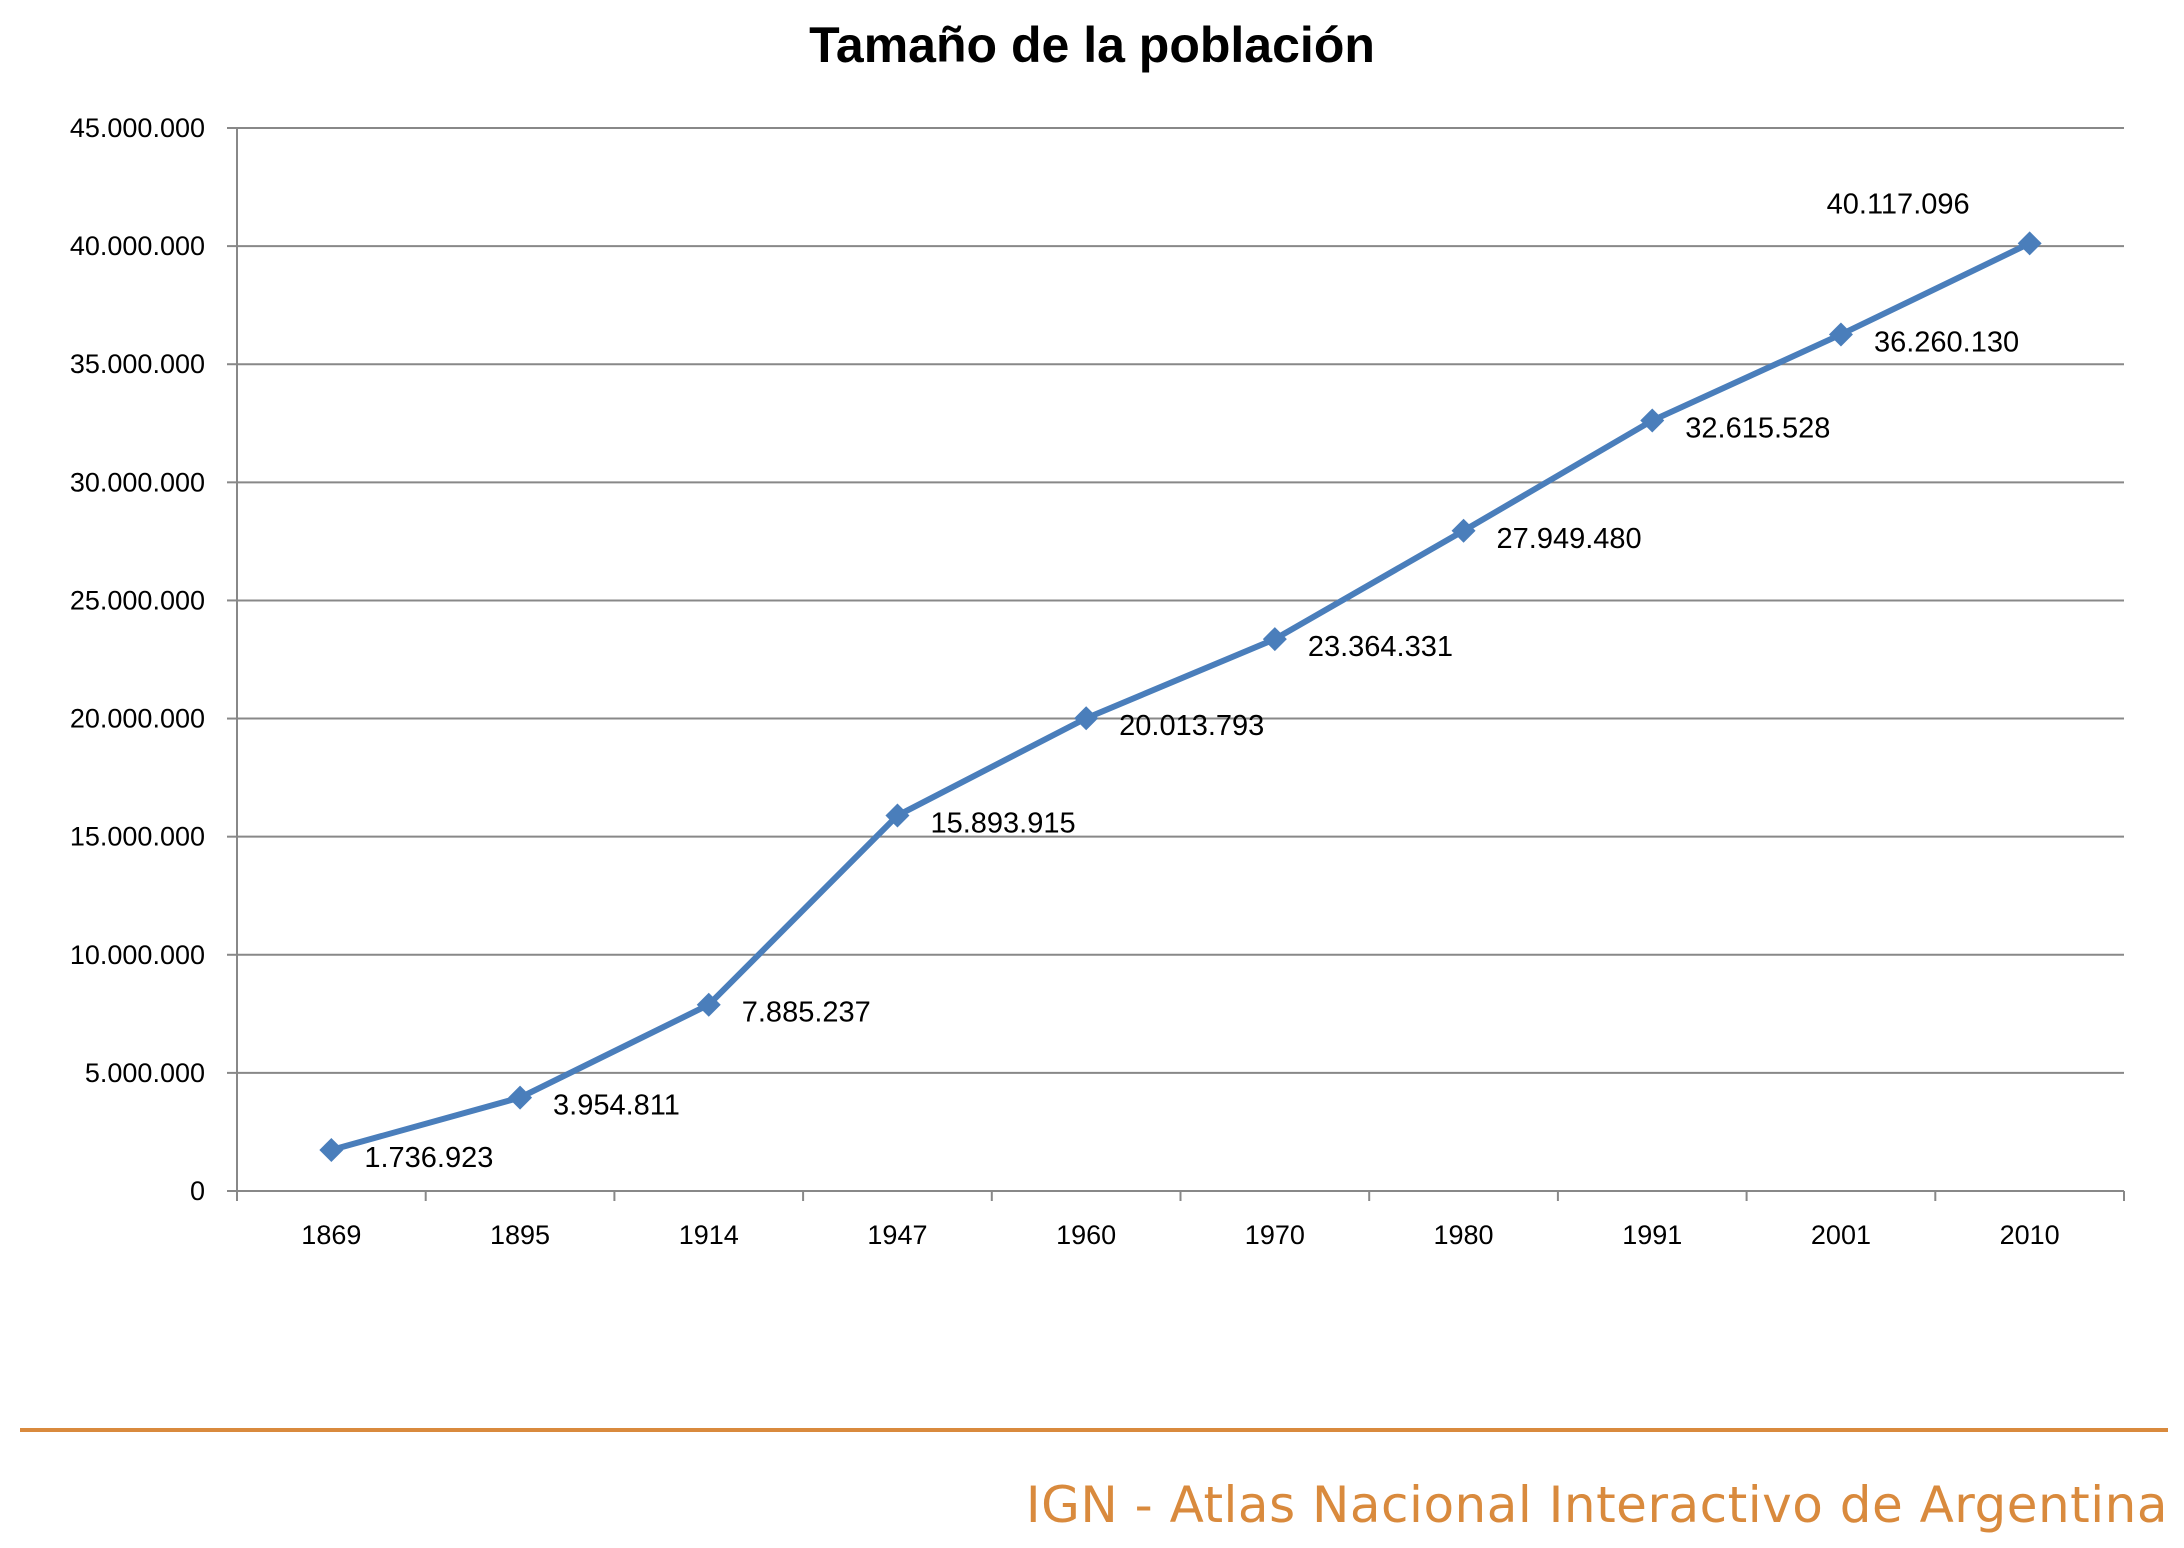 This screenshot has width=2184, height=1548. Describe the element at coordinates (137, 246) in the screenshot. I see `y-tick-label: 40.000.000` at that location.